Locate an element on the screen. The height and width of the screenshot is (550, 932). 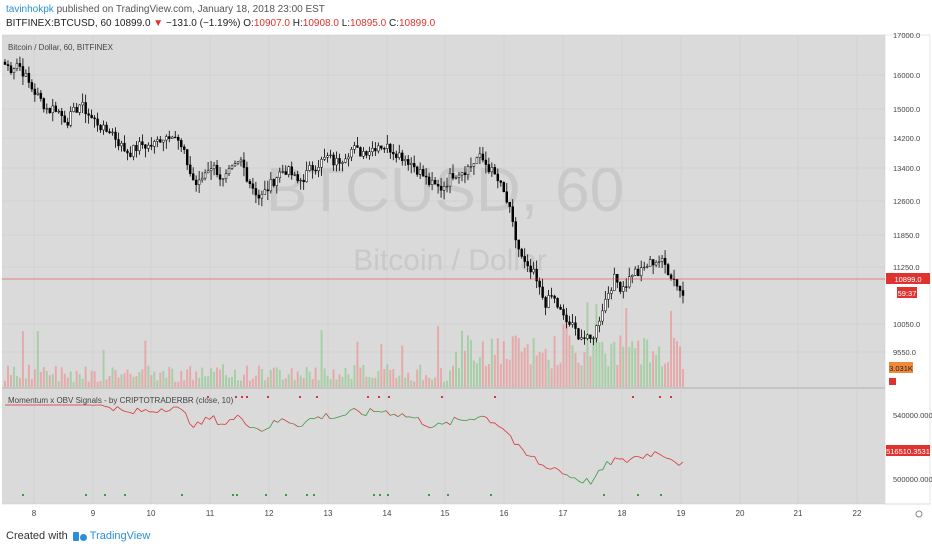
signal-dots is located at coordinates (347, 446).